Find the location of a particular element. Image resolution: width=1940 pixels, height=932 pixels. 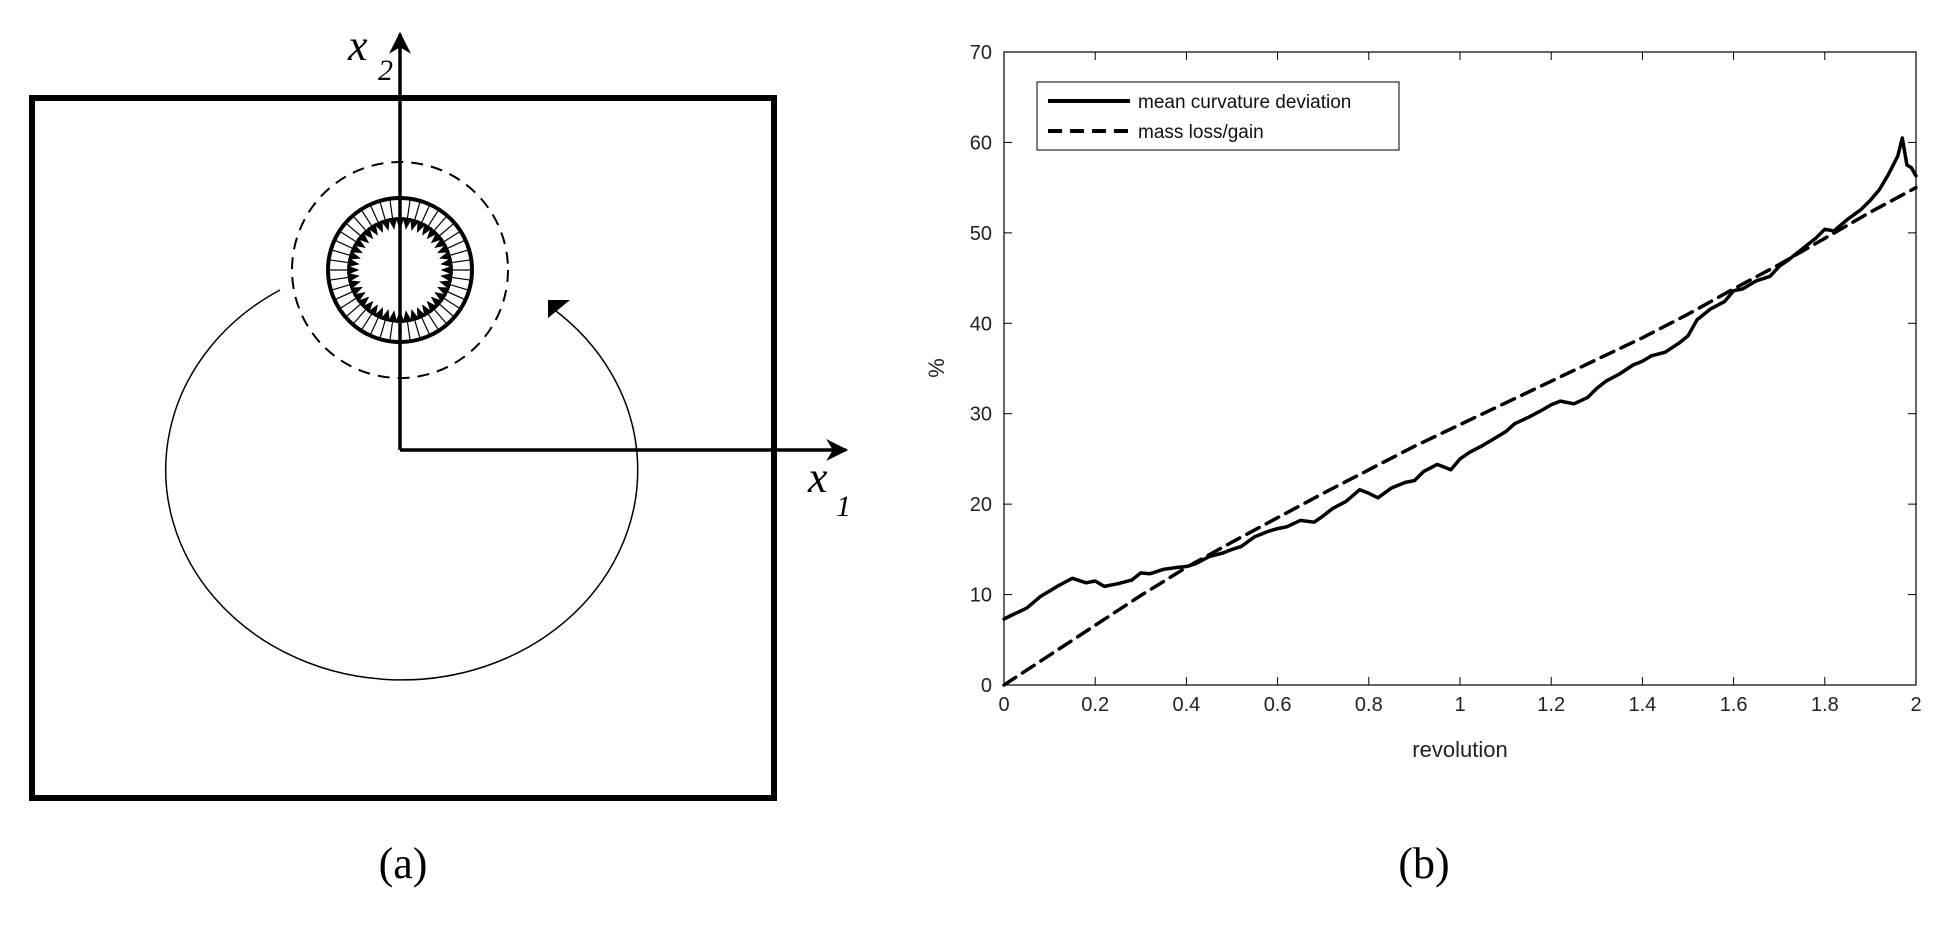

legend-box is located at coordinates (1218, 116).